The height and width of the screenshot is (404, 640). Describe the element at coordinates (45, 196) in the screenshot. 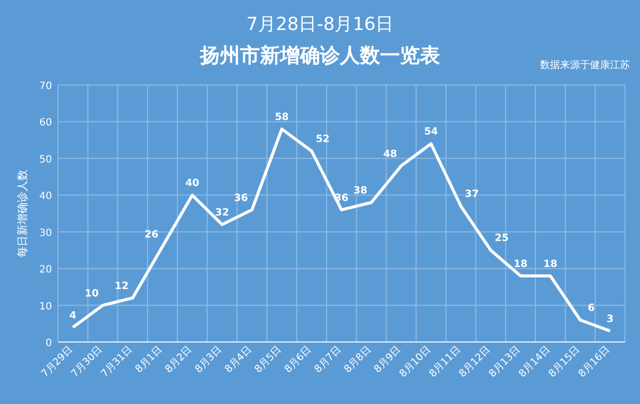

I see `y-tick-label: 40` at that location.